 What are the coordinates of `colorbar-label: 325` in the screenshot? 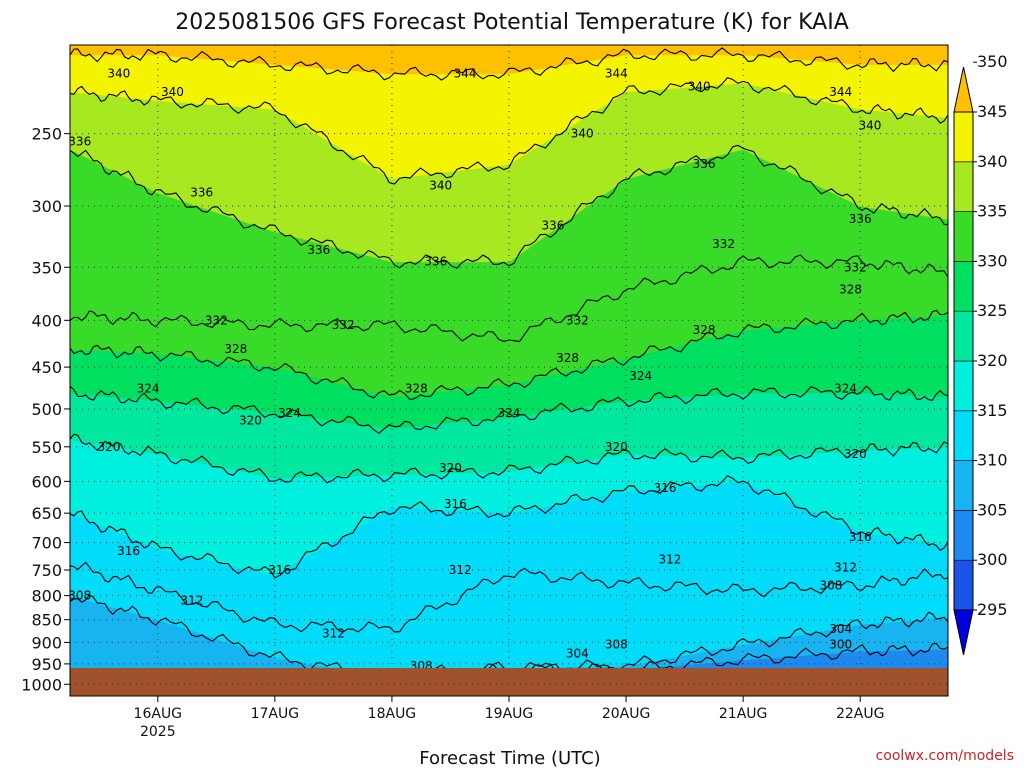 It's located at (992, 310).